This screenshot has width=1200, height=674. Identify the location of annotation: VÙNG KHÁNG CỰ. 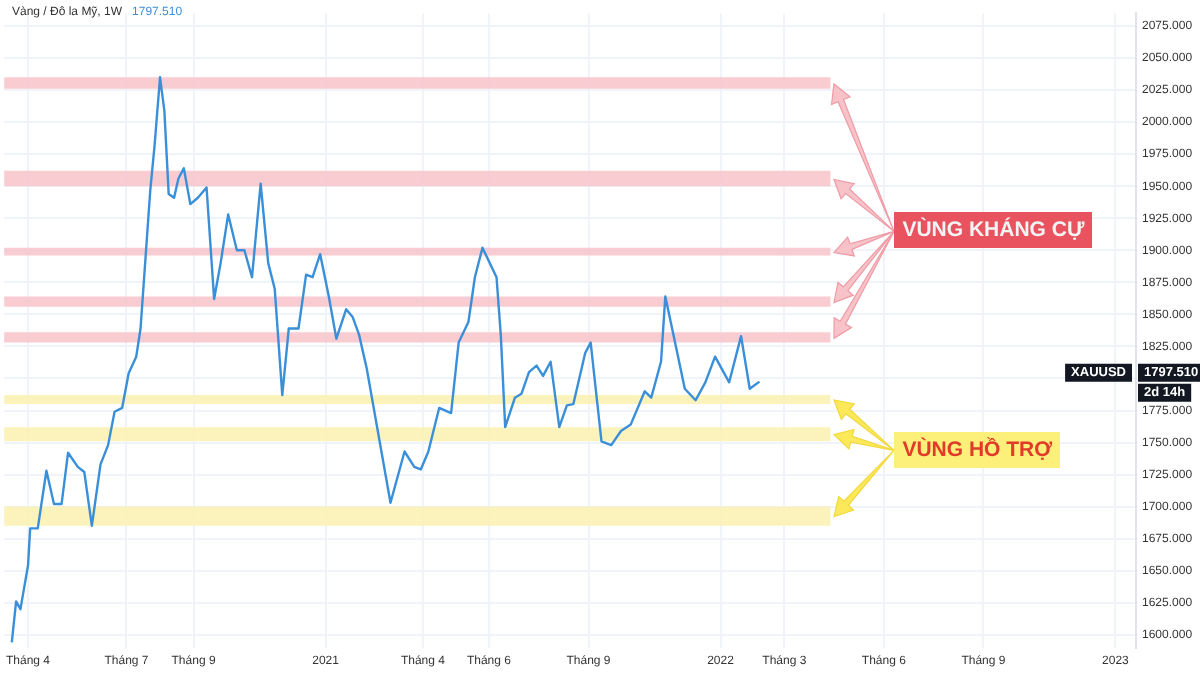
(993, 230).